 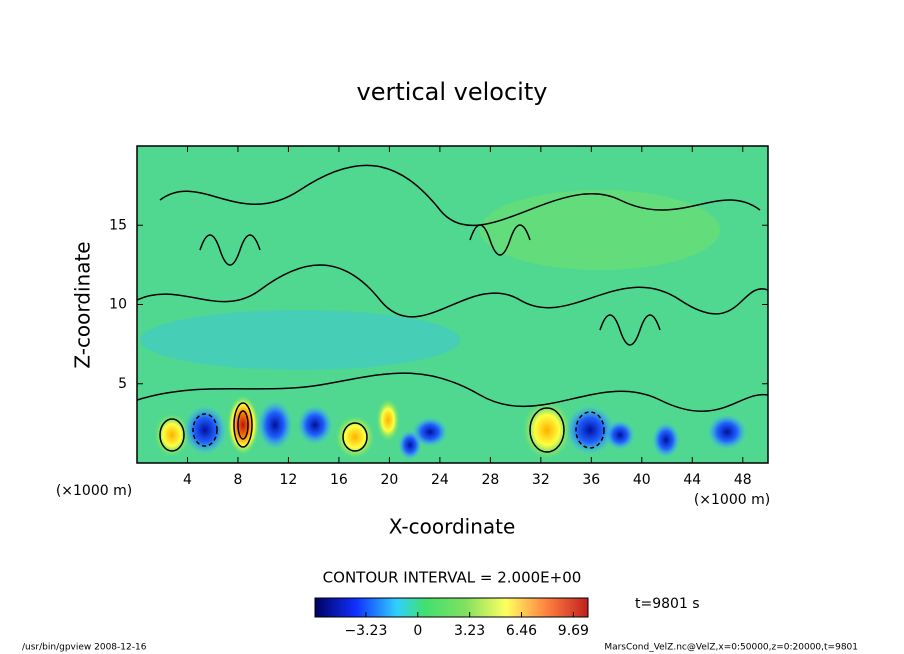 What do you see at coordinates (122, 384) in the screenshot?
I see `y-tick-label: 5` at bounding box center [122, 384].